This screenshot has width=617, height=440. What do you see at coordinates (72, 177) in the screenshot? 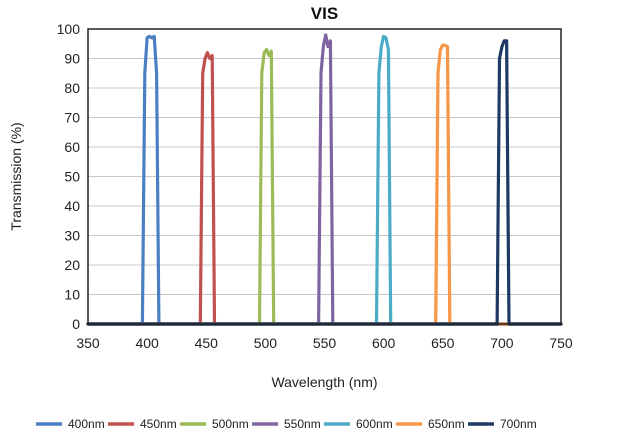
I see `y-tick-label: 50` at bounding box center [72, 177].